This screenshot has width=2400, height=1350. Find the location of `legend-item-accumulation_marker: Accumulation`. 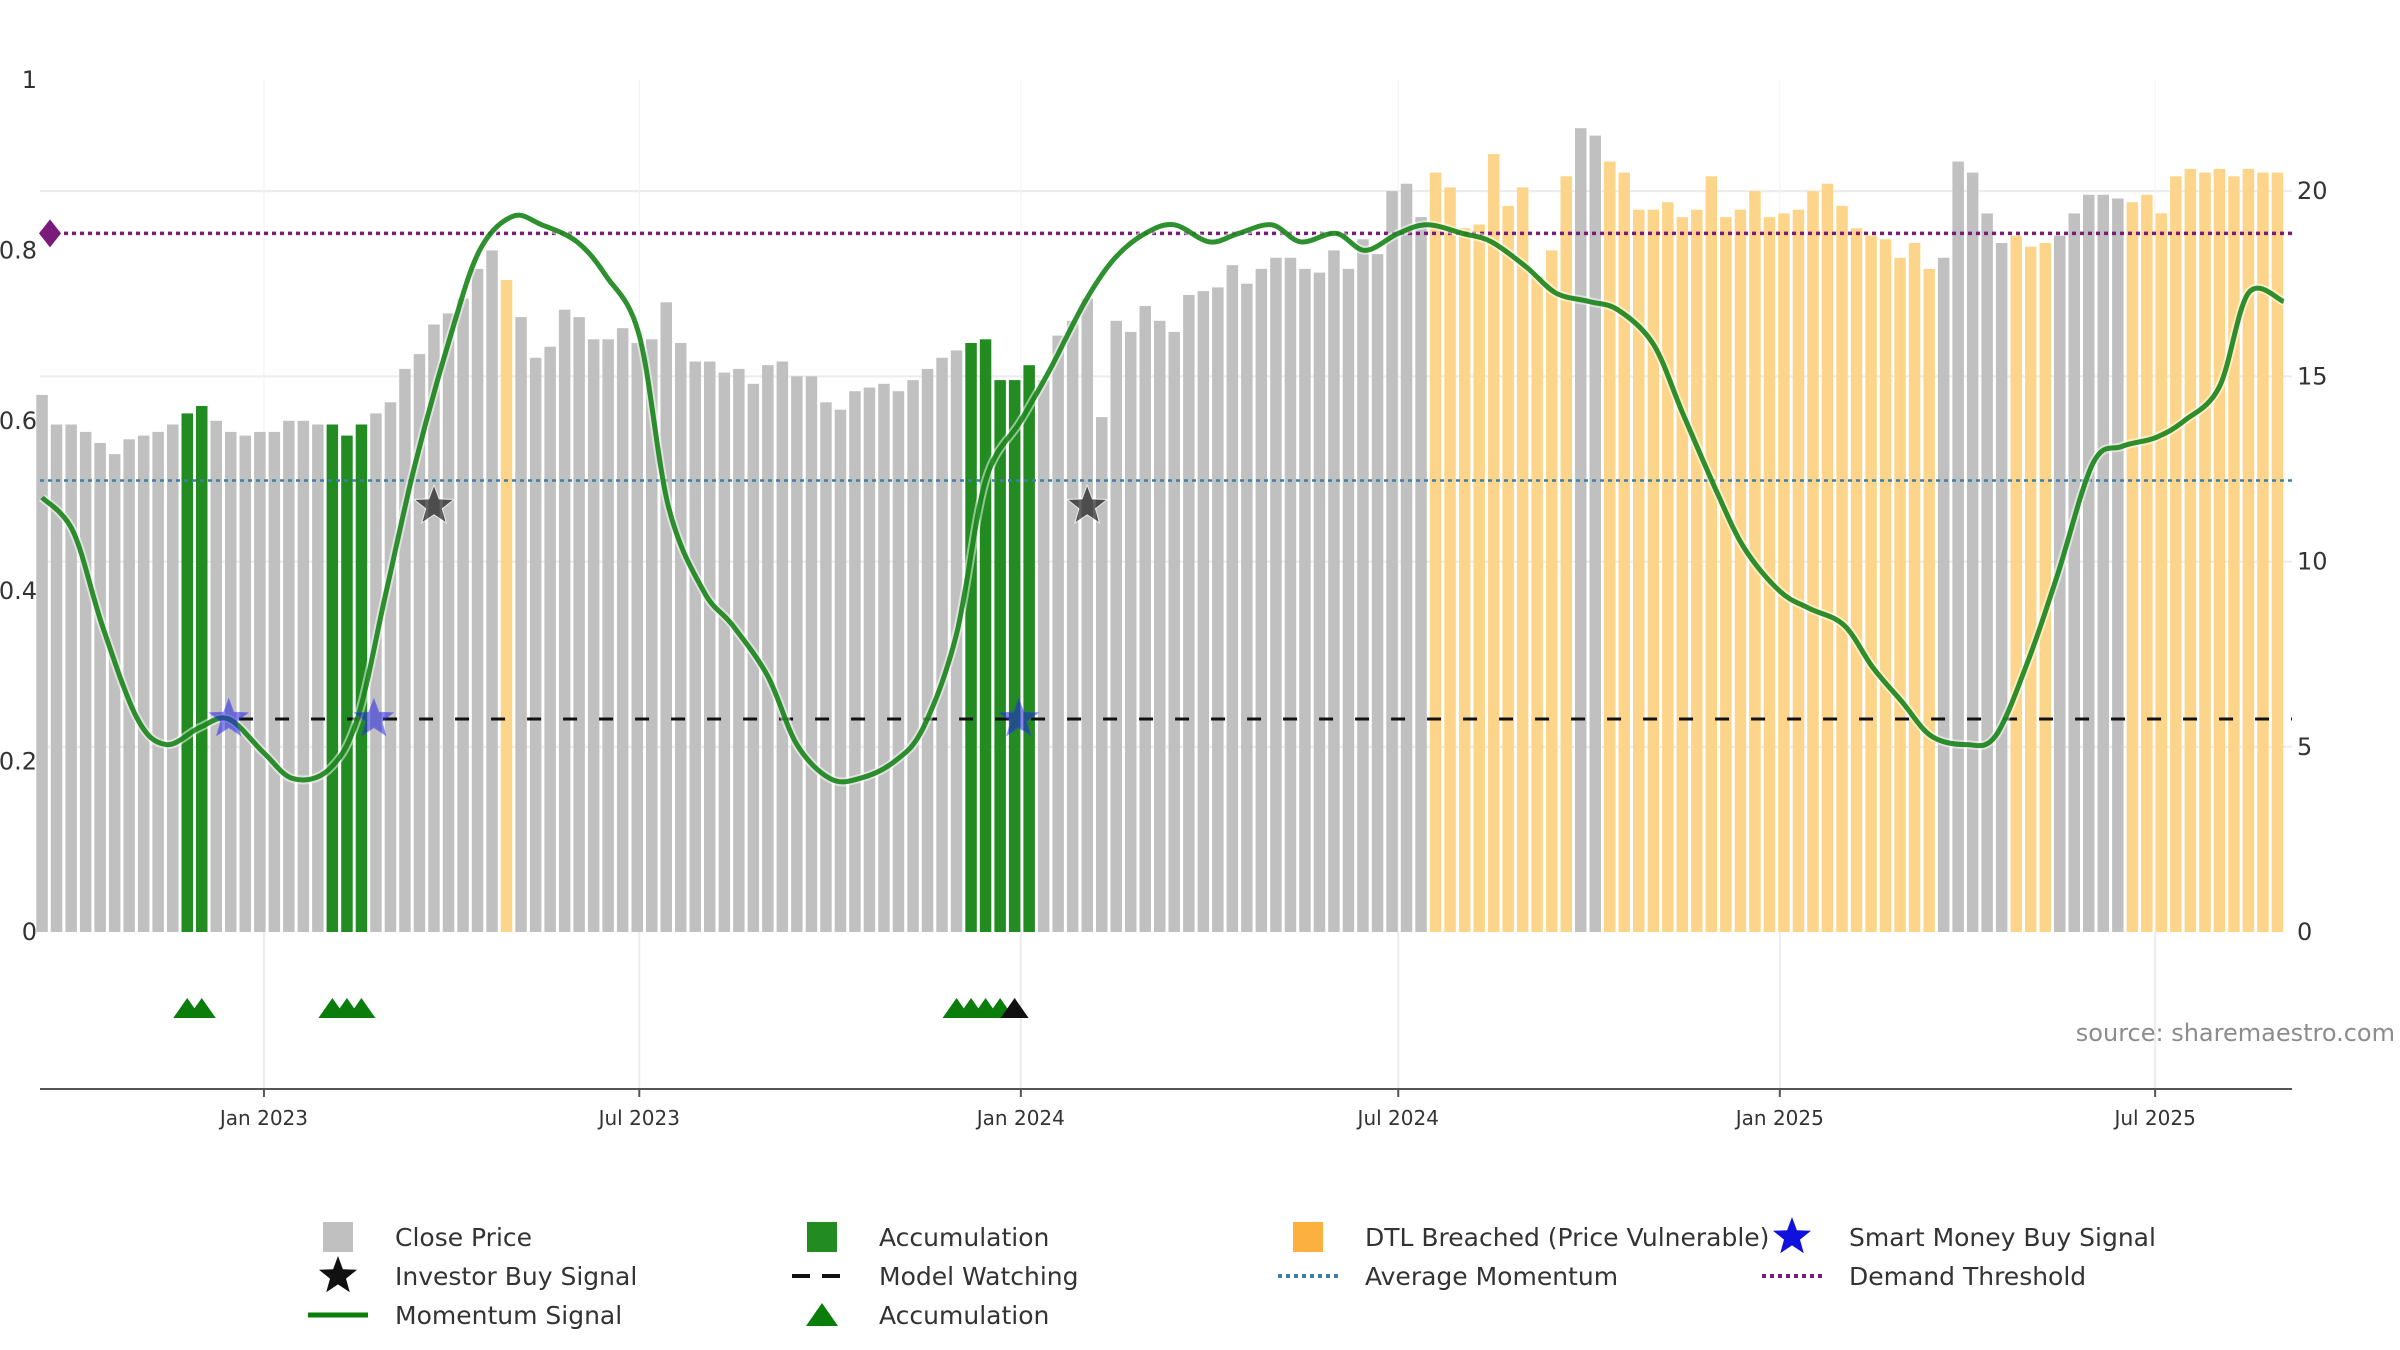

legend-item-accumulation_marker: Accumulation is located at coordinates (927, 1315).